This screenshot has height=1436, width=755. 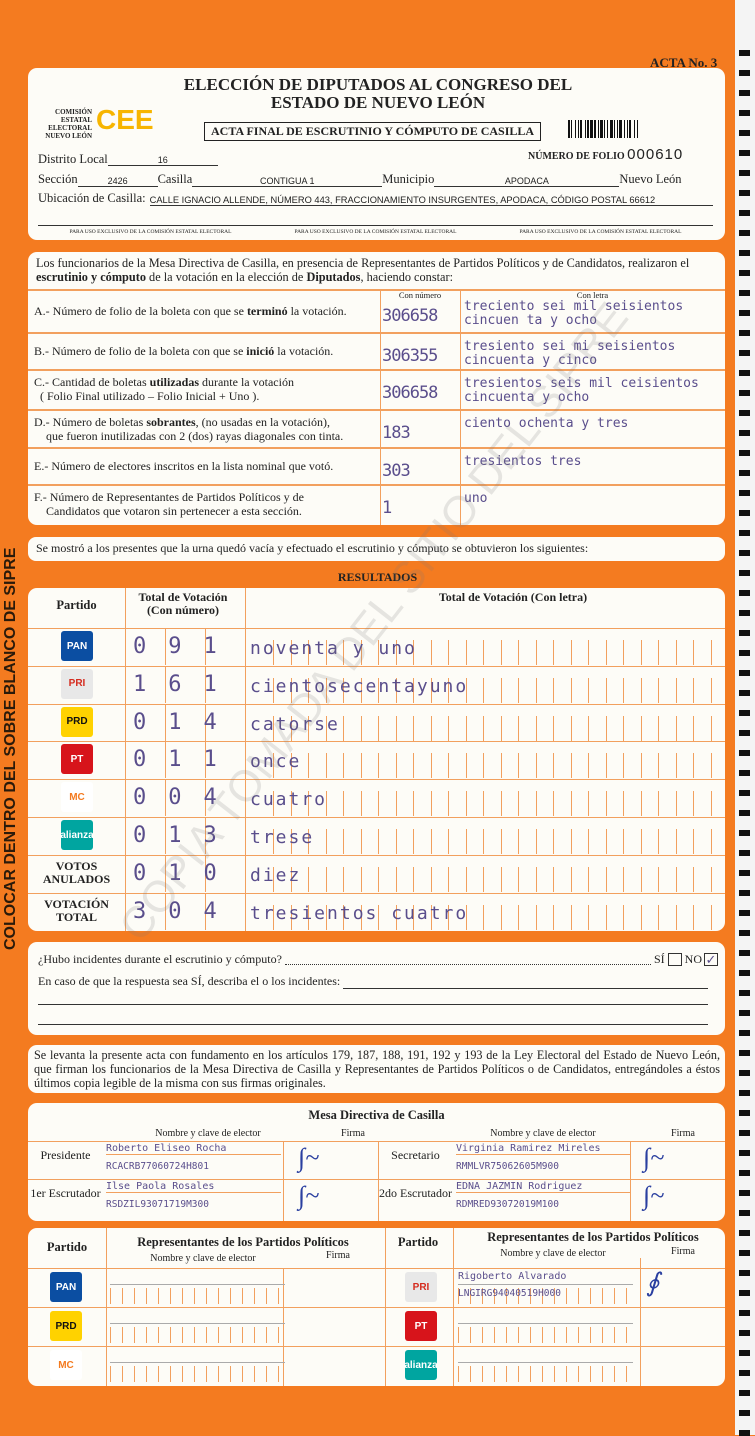 I want to click on item-number-value: 1, so click(x=387, y=508).